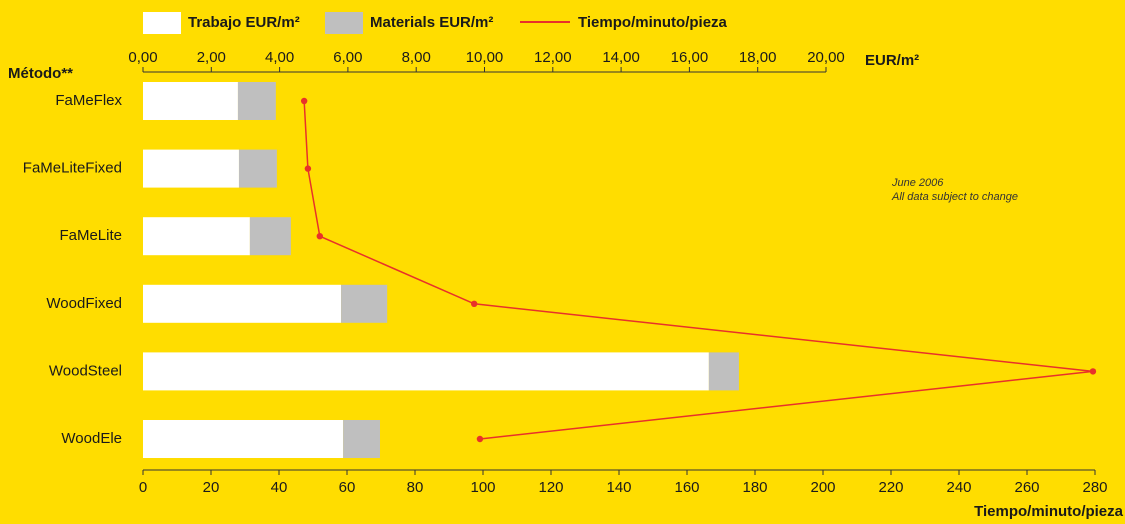 The image size is (1125, 524). Describe the element at coordinates (40, 73) in the screenshot. I see `y-axis-title: Método**` at that location.